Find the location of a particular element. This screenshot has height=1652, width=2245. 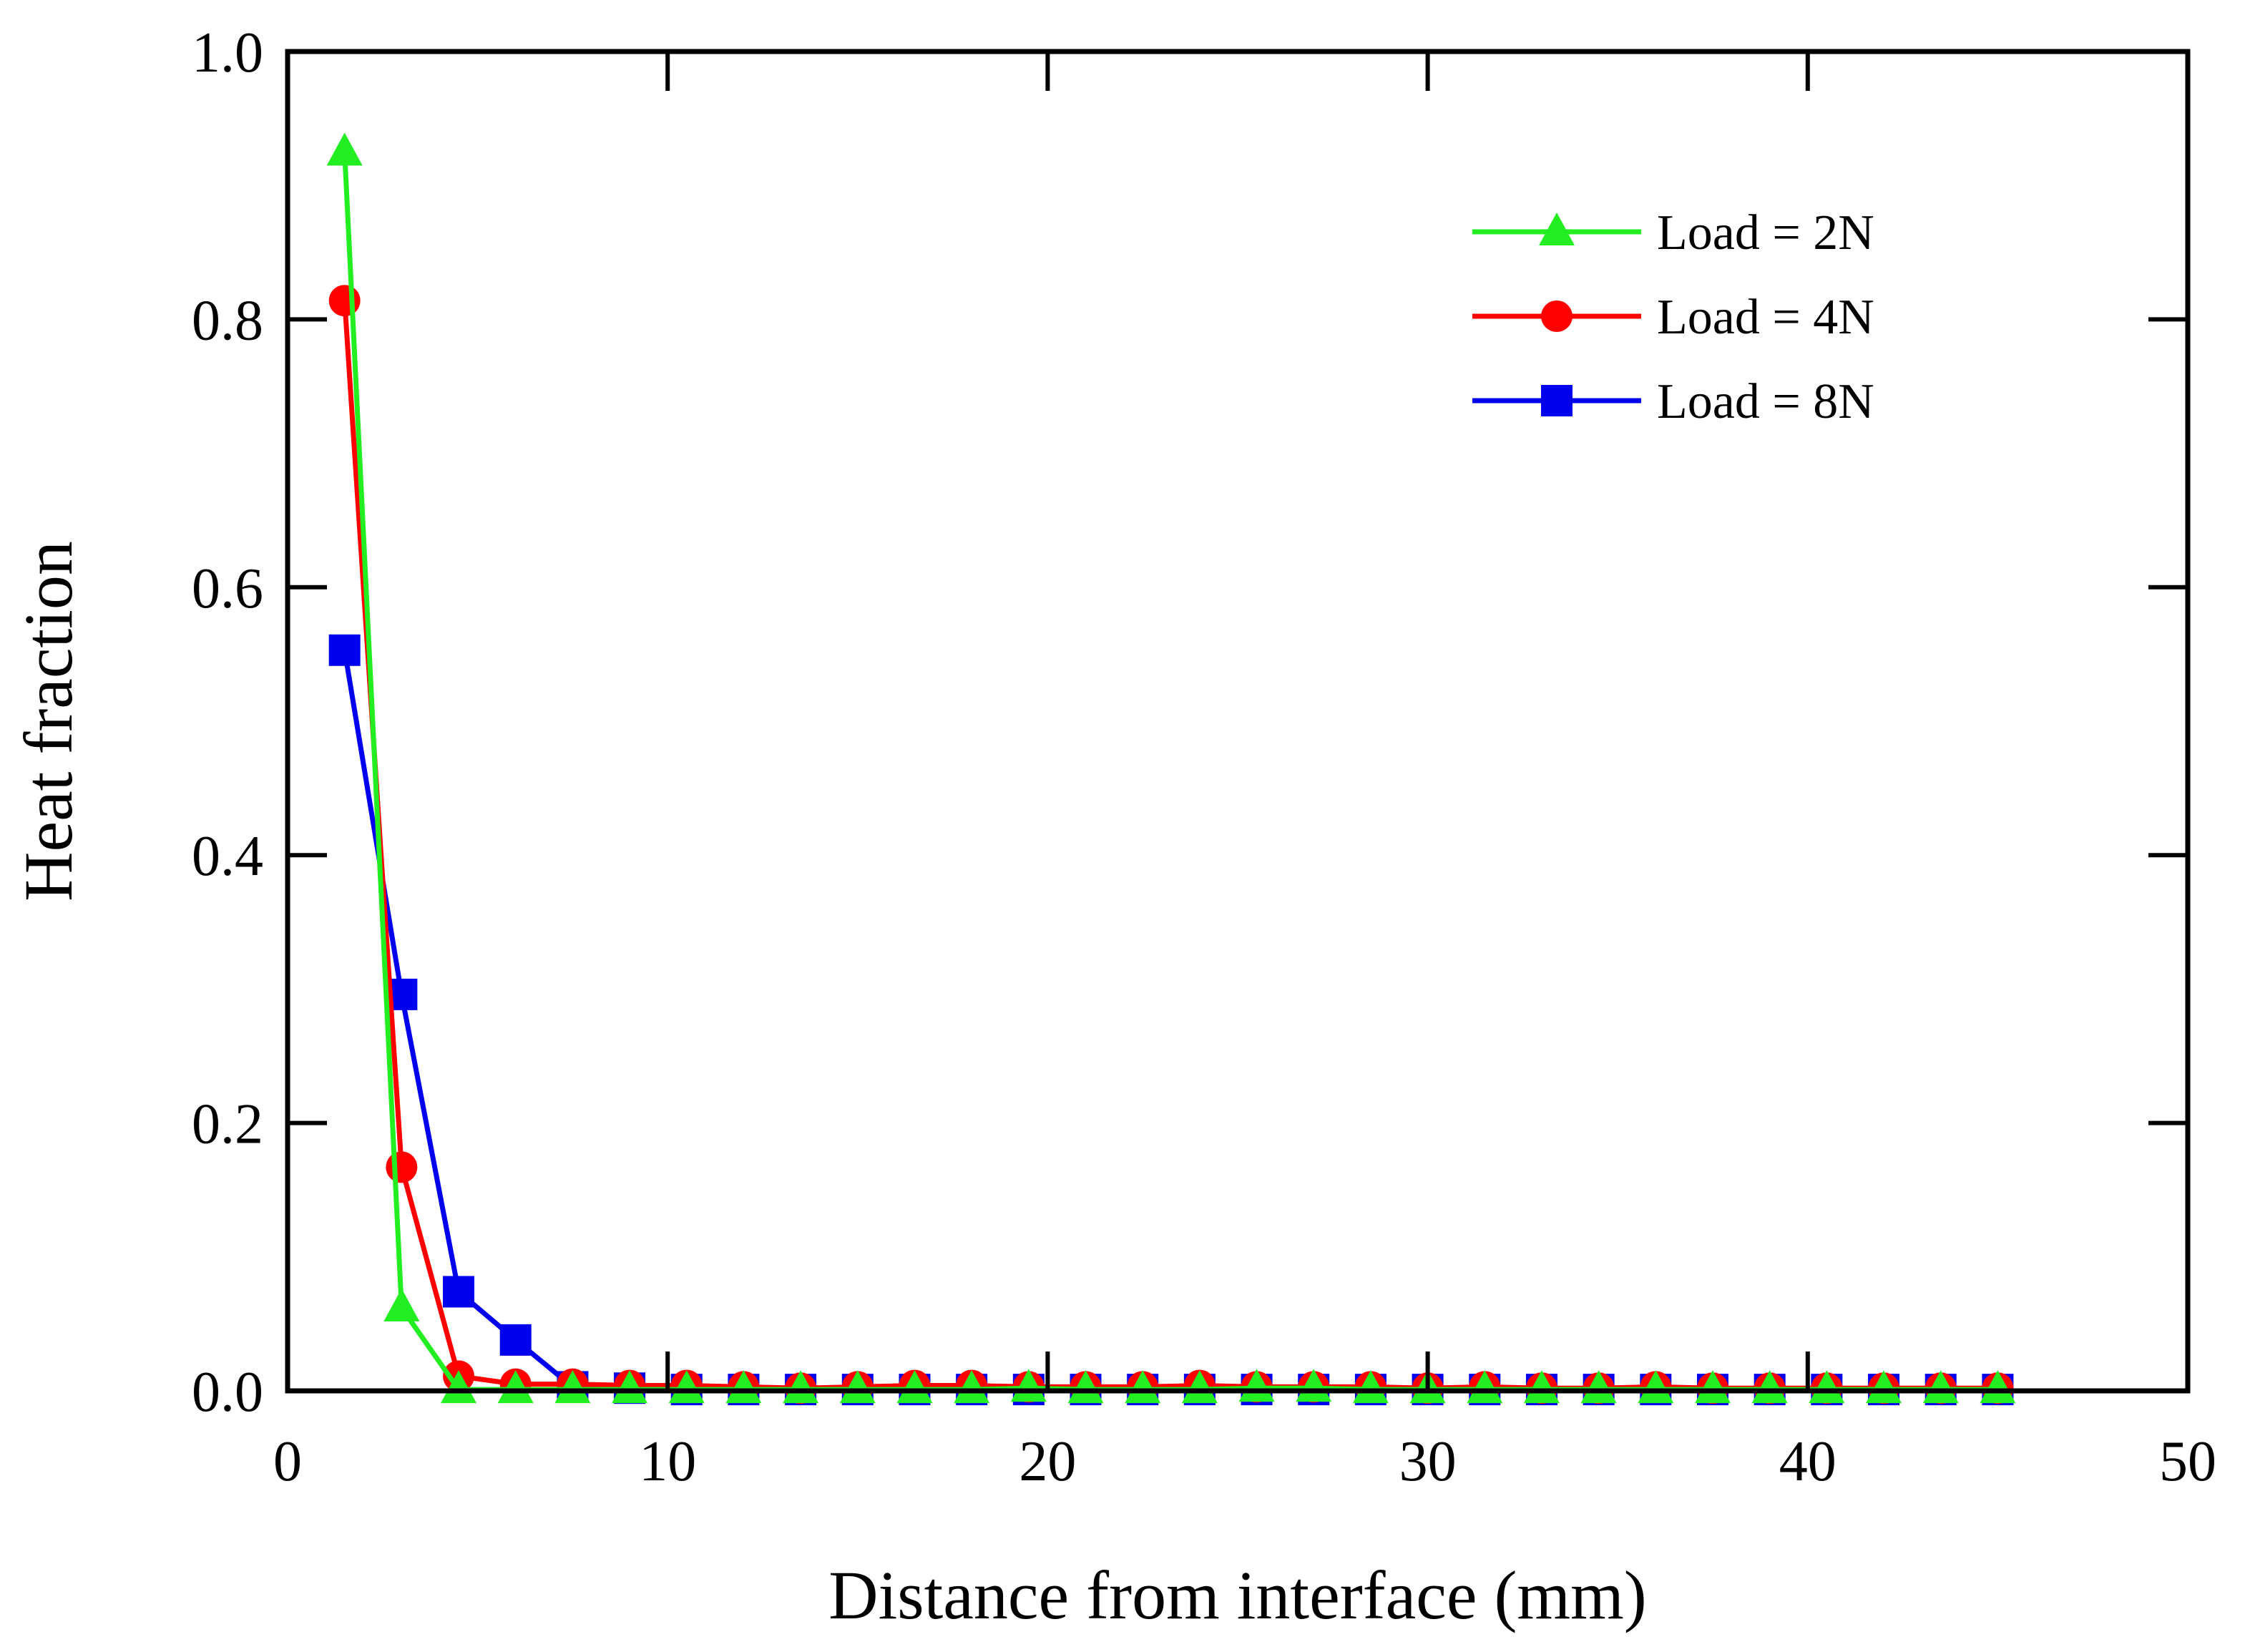

x-tick-label: 10 is located at coordinates (667, 1461).